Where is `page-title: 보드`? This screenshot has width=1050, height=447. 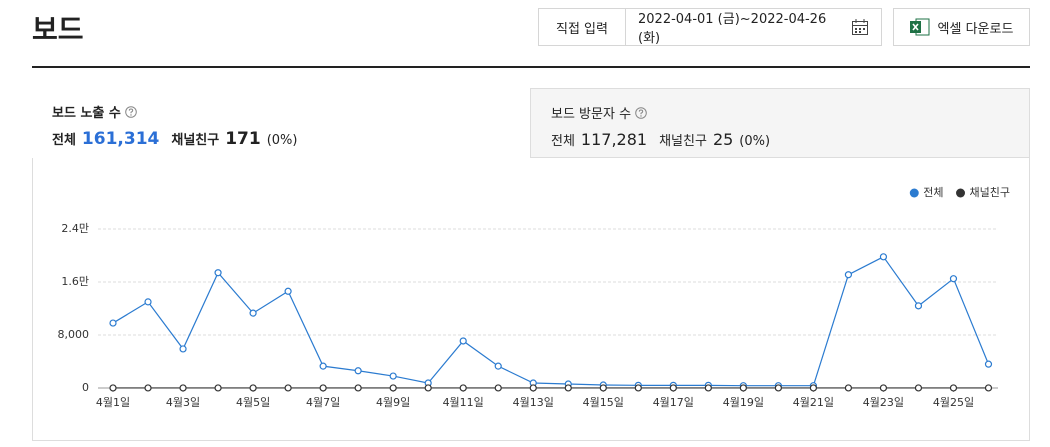
page-title: 보드 is located at coordinates (58, 29).